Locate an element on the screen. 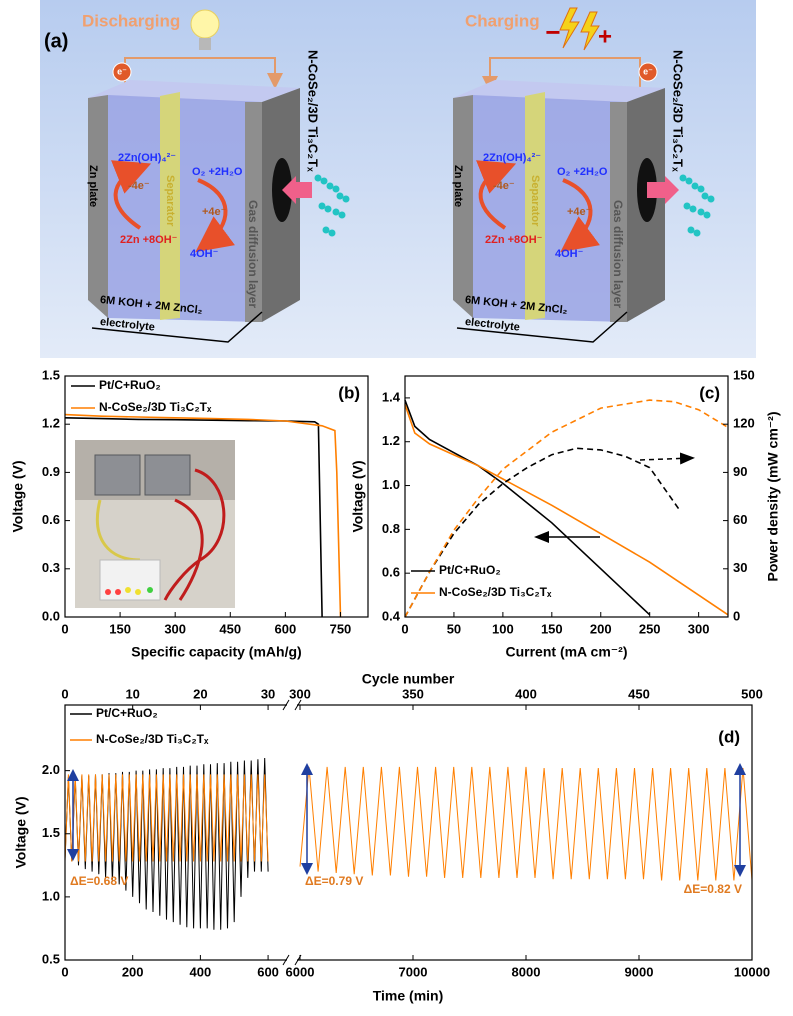  terminal-minus: − is located at coordinates (552, 32).